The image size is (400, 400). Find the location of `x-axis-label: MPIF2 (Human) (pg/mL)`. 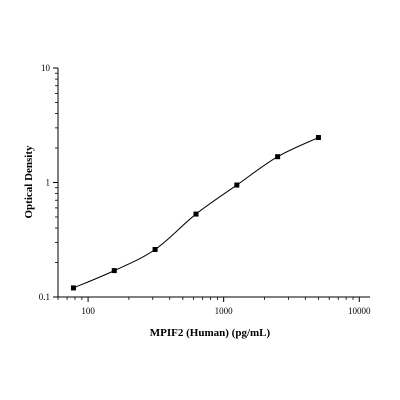

x-axis-label: MPIF2 (Human) (pg/mL) is located at coordinates (210, 333).